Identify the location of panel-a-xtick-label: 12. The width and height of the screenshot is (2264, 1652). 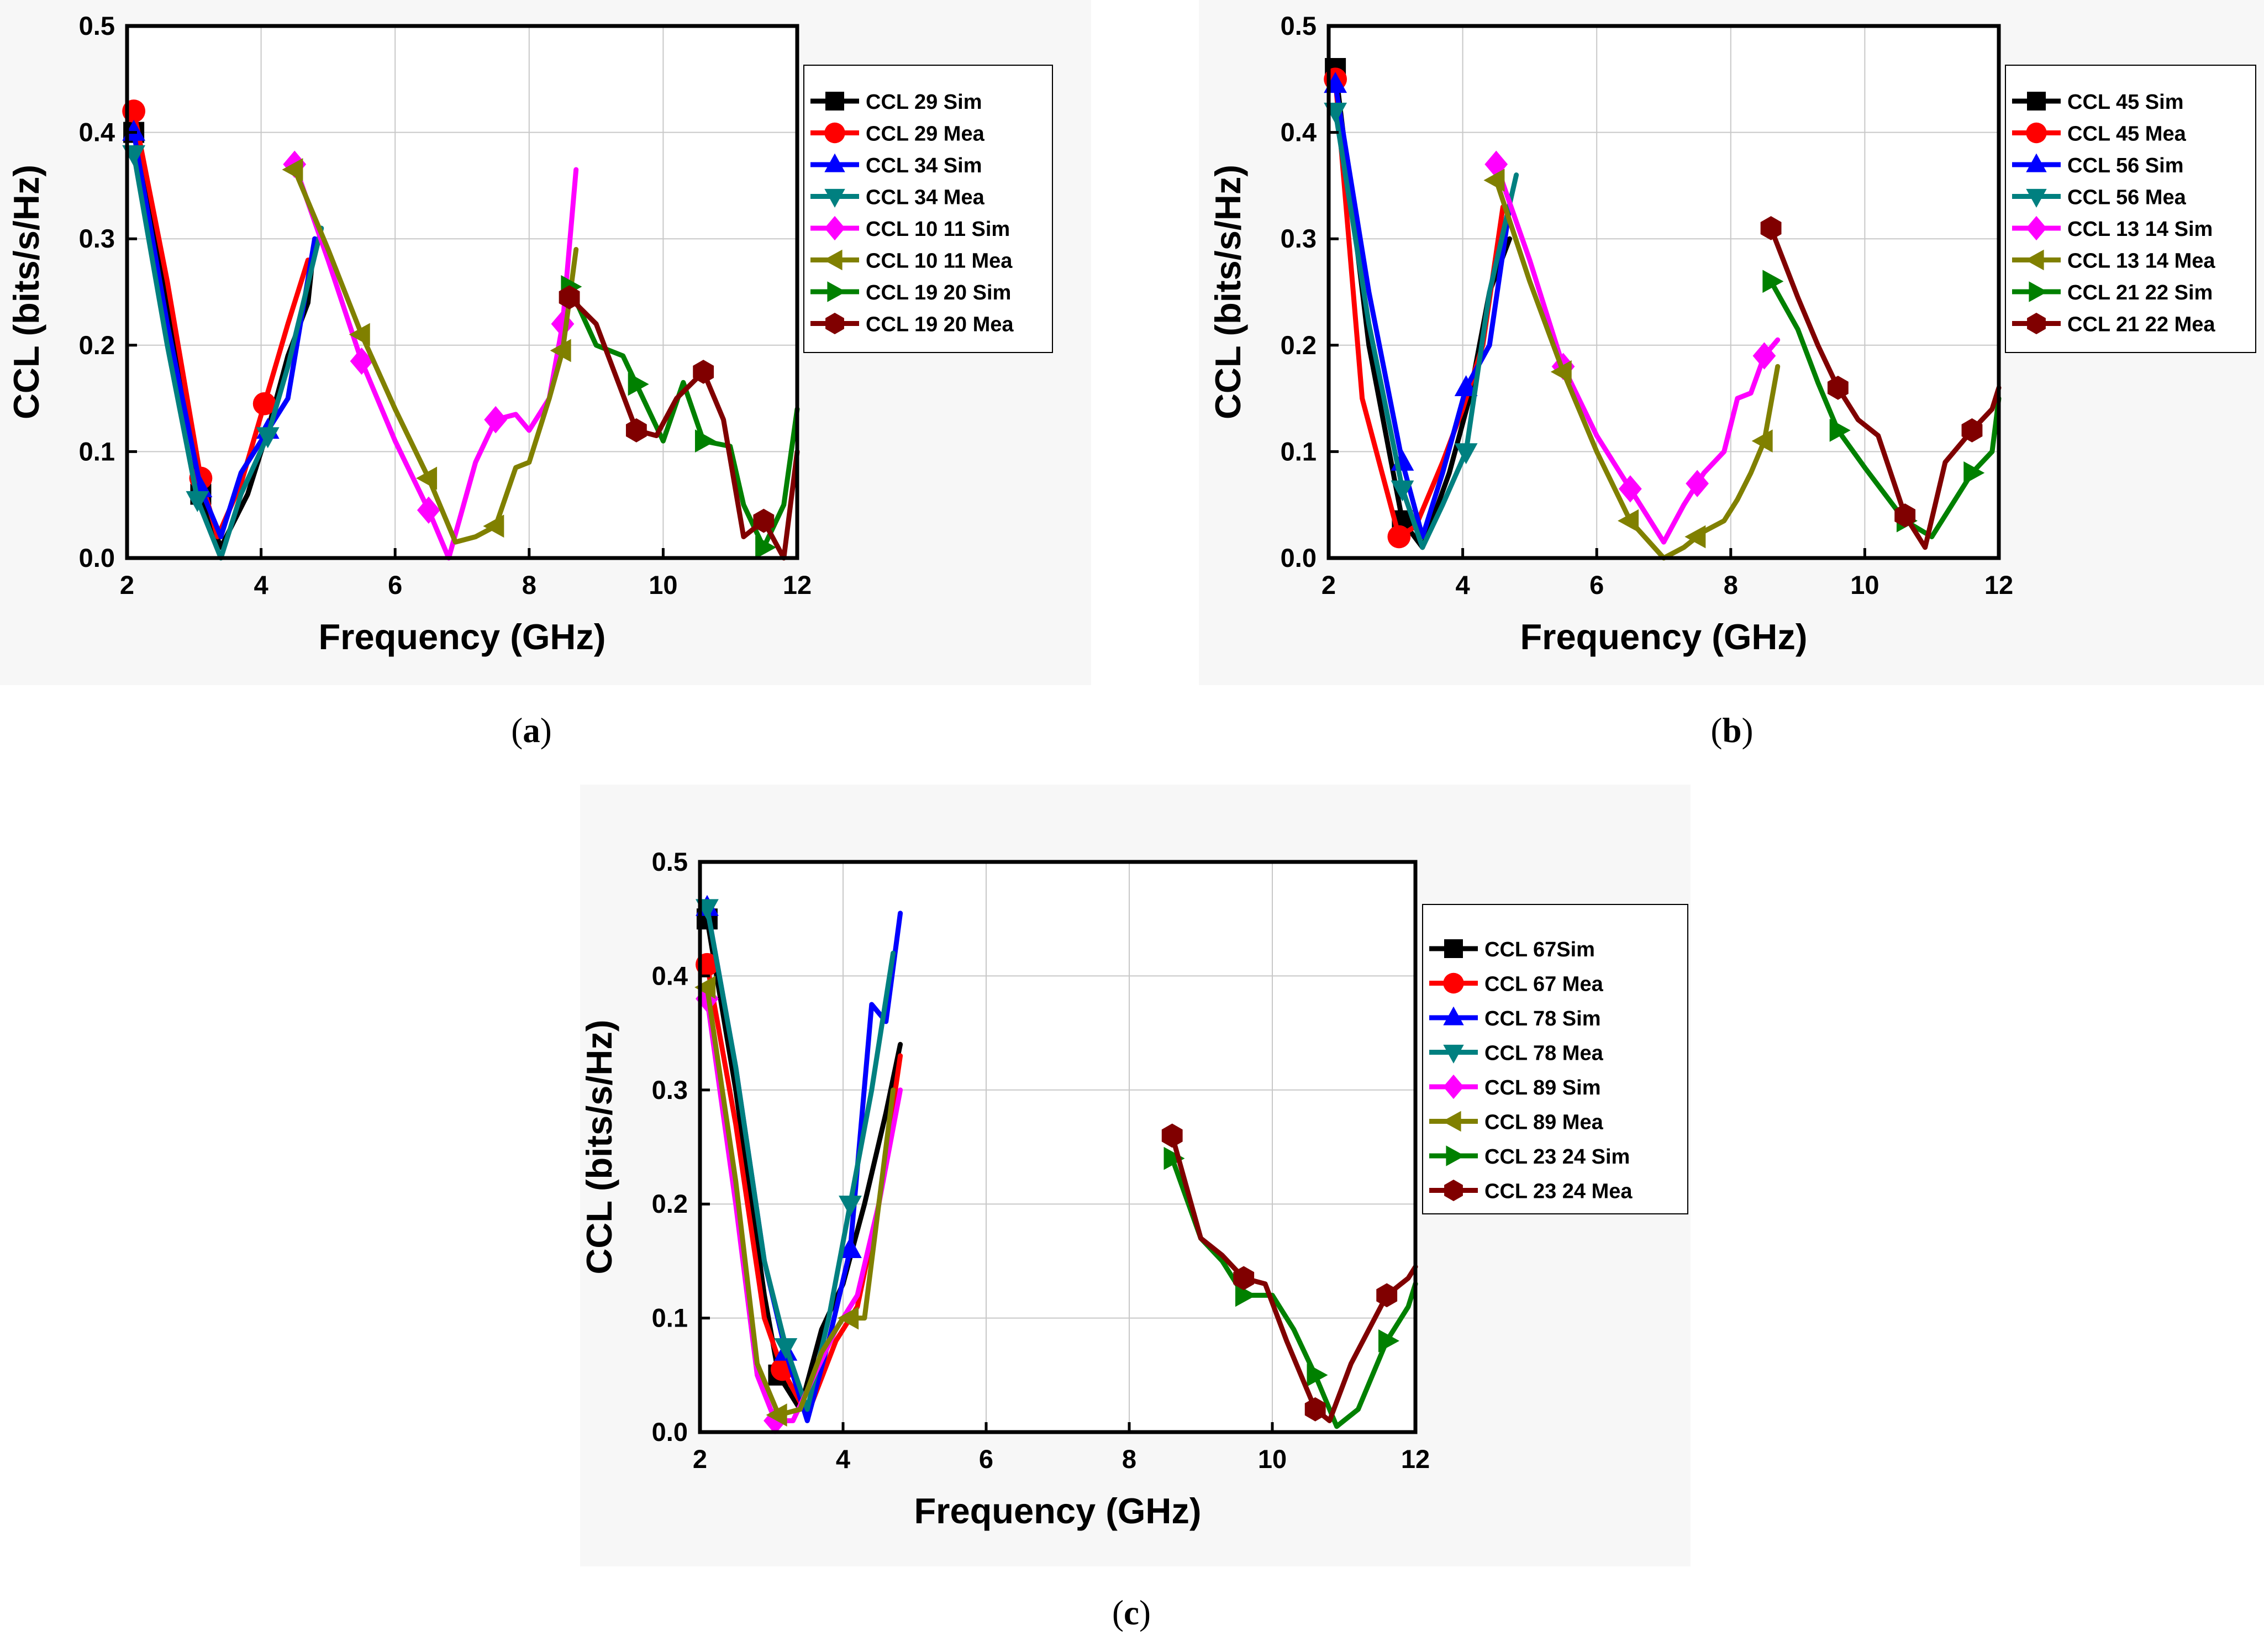
(797, 584).